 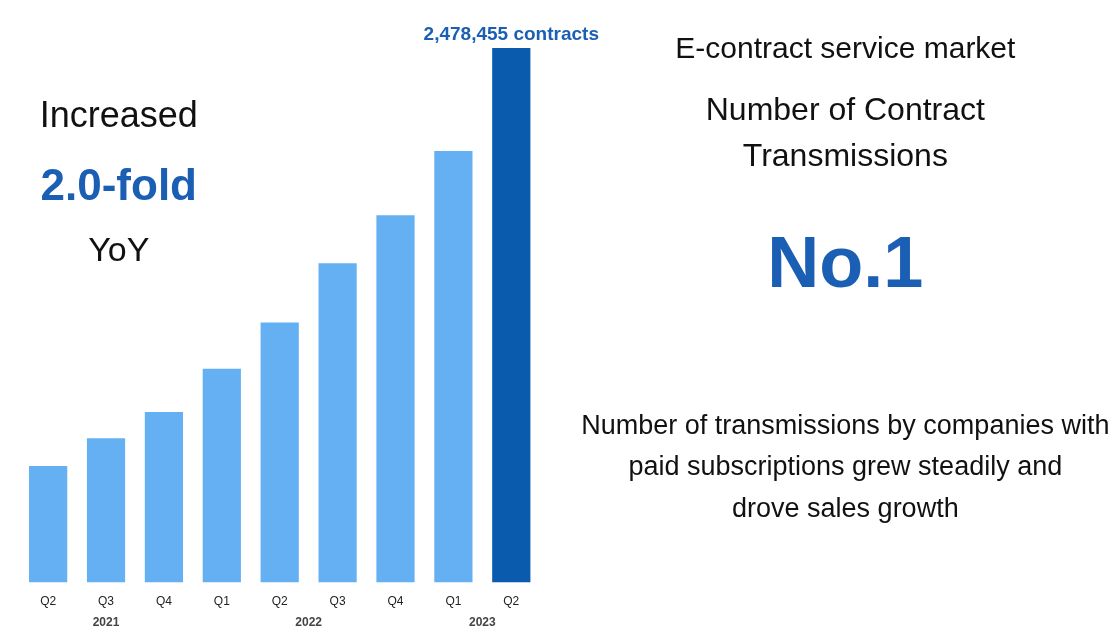 What do you see at coordinates (119, 249) in the screenshot?
I see `annotation: YoY` at bounding box center [119, 249].